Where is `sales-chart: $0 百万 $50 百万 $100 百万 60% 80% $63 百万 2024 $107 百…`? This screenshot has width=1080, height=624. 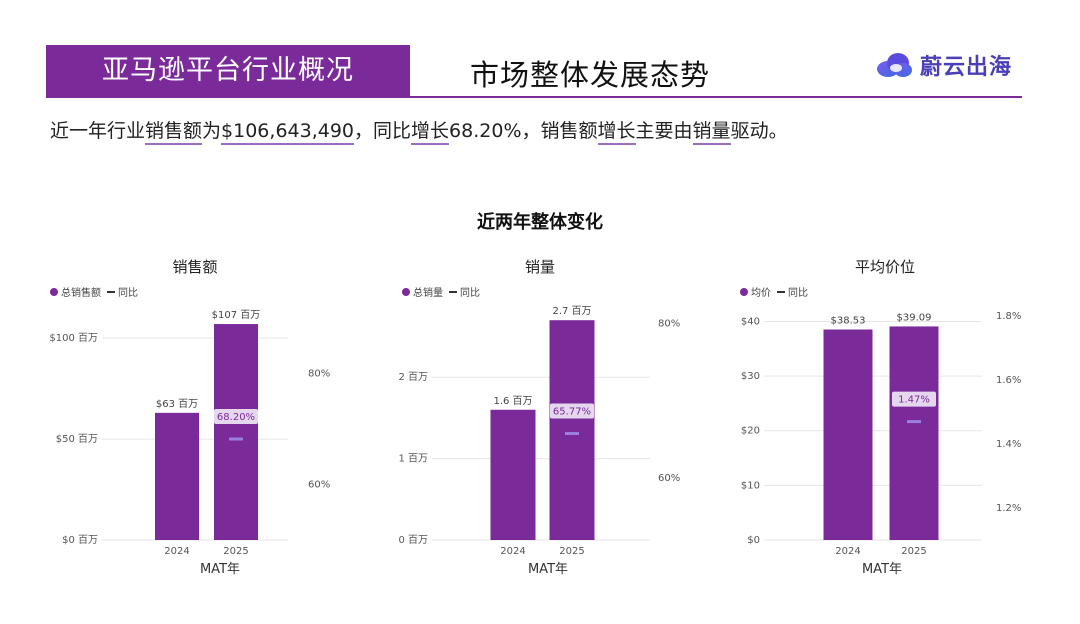 sales-chart: $0 百万 $50 百万 $100 百万 60% 80% $63 百万 2024 $107 百… is located at coordinates (189, 433).